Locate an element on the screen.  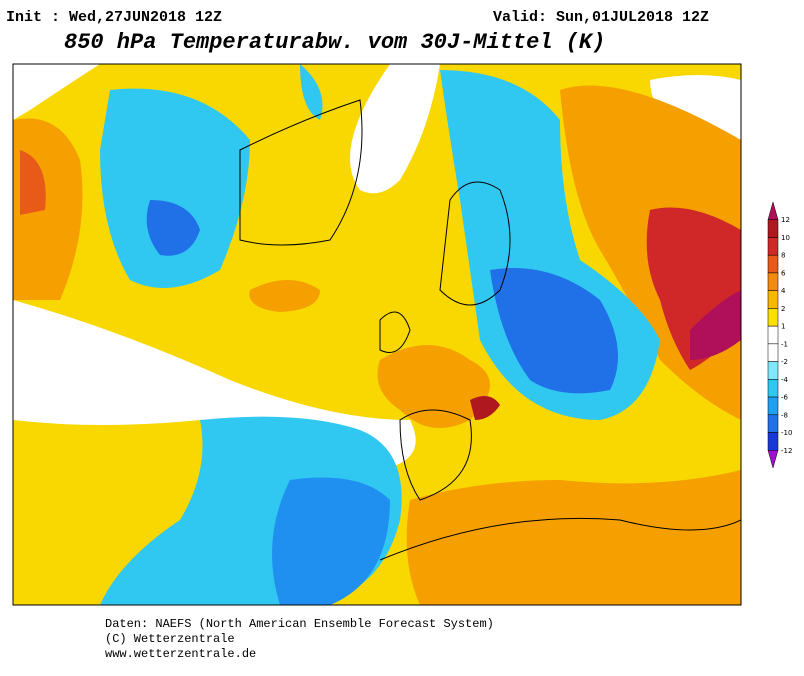
footer-line: (C) Wetterzentrale is located at coordinates (170, 639).